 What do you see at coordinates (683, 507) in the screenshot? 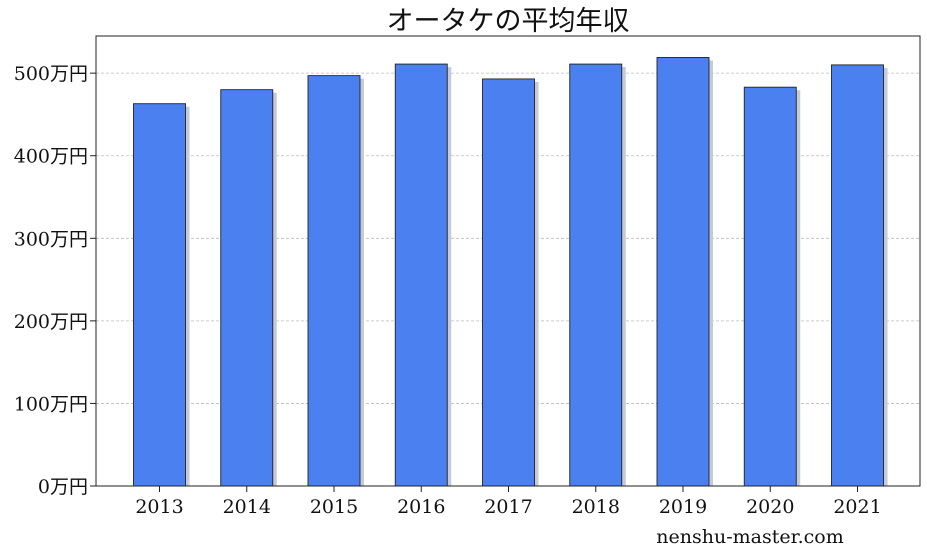
I see `x-tick-label: 2019` at bounding box center [683, 507].